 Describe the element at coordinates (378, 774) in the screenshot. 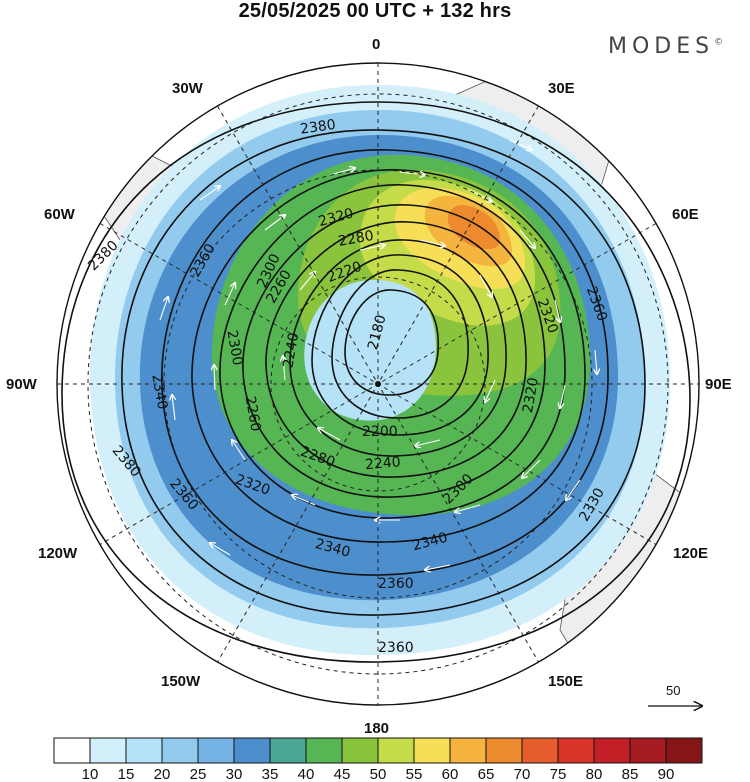

I see `colorbar-tick-label: 50` at that location.